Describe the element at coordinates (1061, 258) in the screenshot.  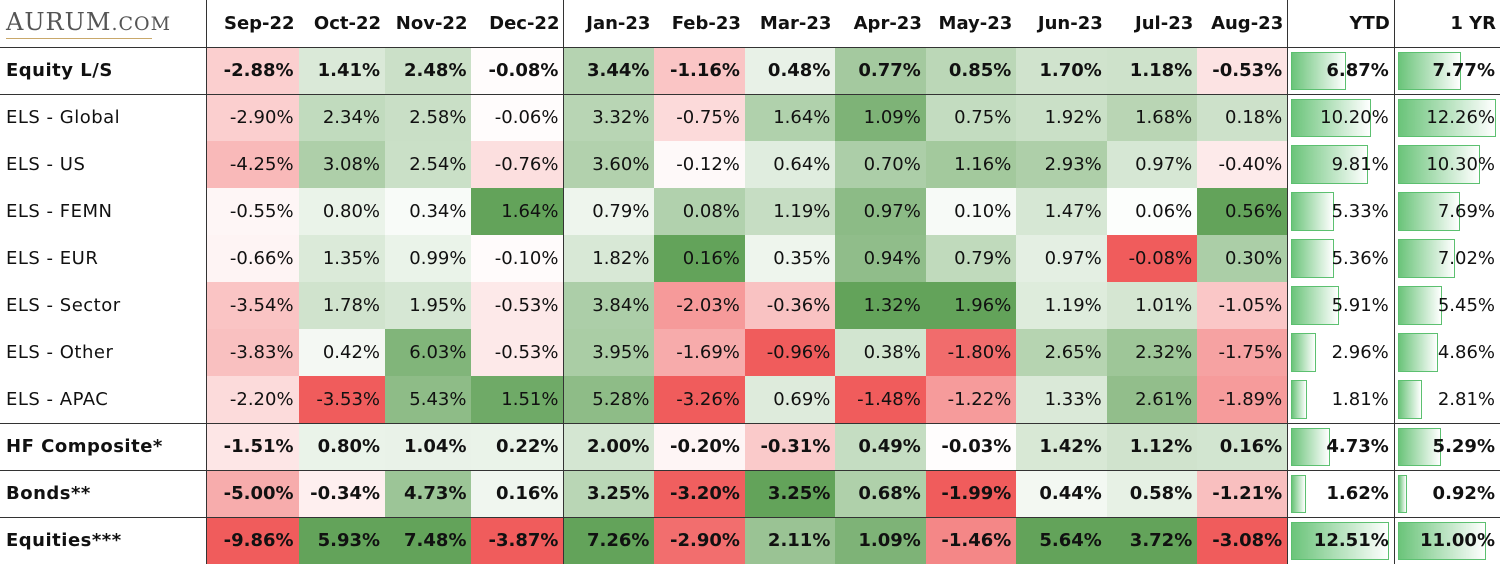
I see `return-cell: 0.97%` at that location.